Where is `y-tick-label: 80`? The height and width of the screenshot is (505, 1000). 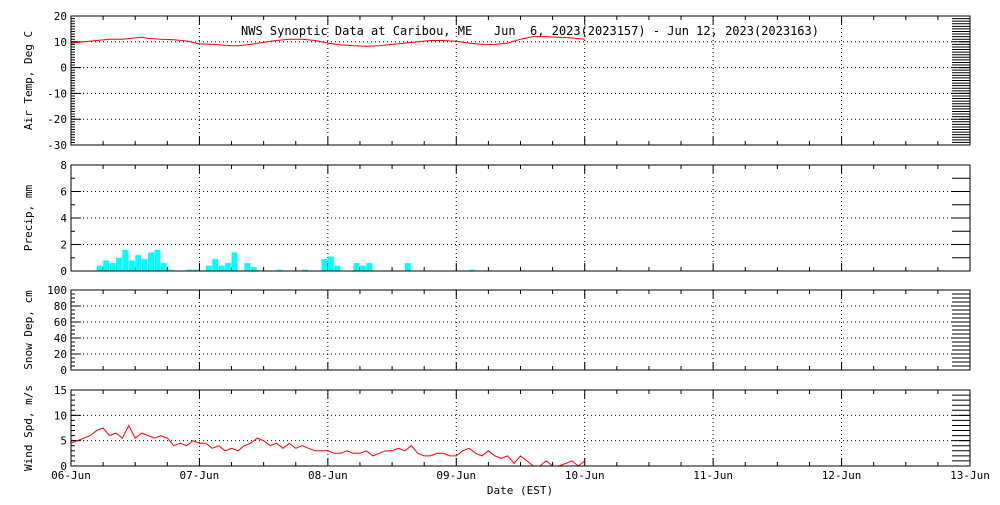 y-tick-label: 80 is located at coordinates (60, 306).